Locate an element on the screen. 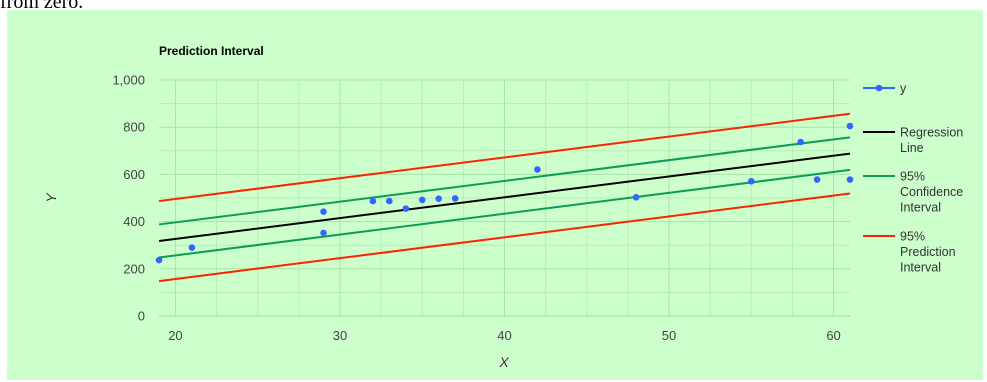  x-tick-label: 40 is located at coordinates (504, 335).